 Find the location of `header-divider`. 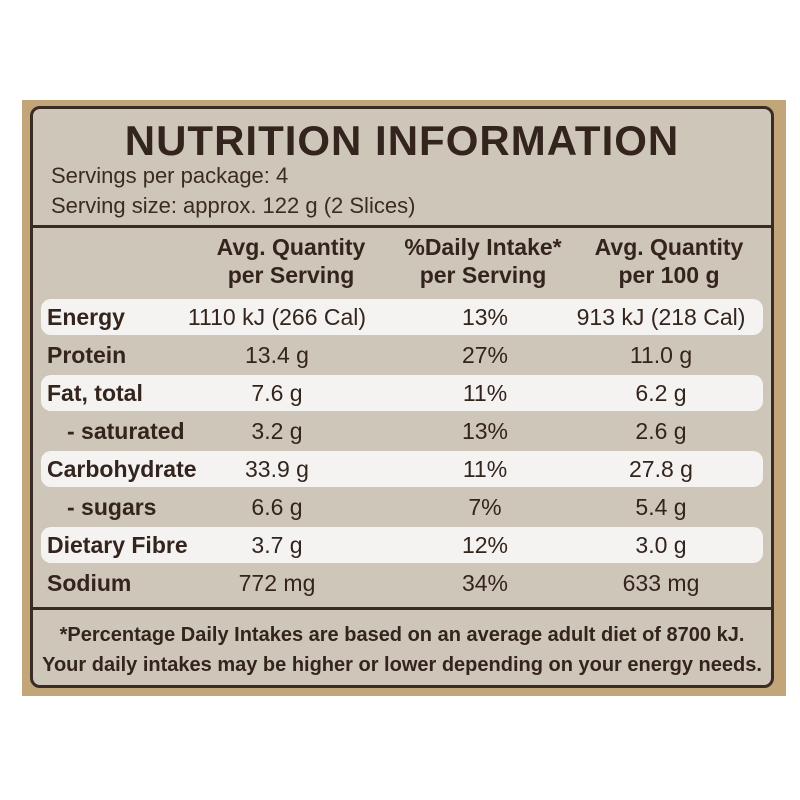

header-divider is located at coordinates (402, 226).